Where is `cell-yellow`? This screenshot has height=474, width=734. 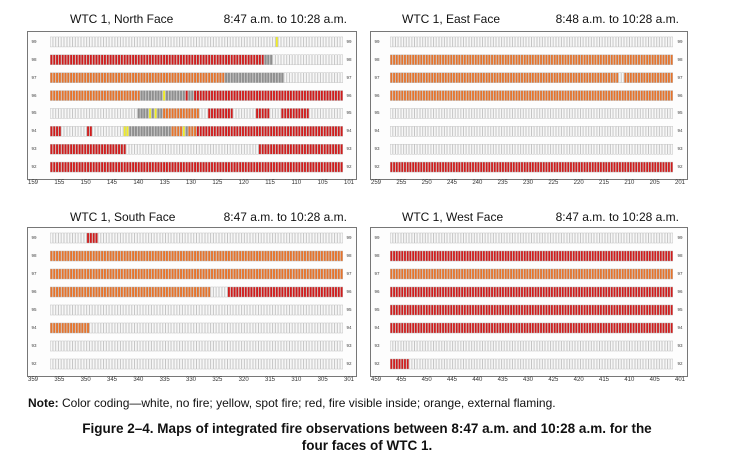
cell-yellow is located at coordinates (155, 113).